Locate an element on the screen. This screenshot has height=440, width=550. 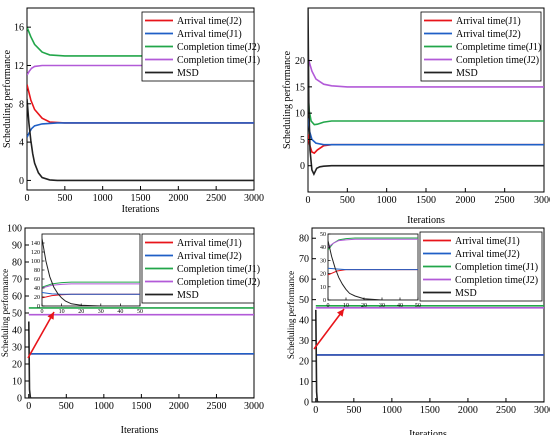
legend-box is located at coordinates (481, 266).